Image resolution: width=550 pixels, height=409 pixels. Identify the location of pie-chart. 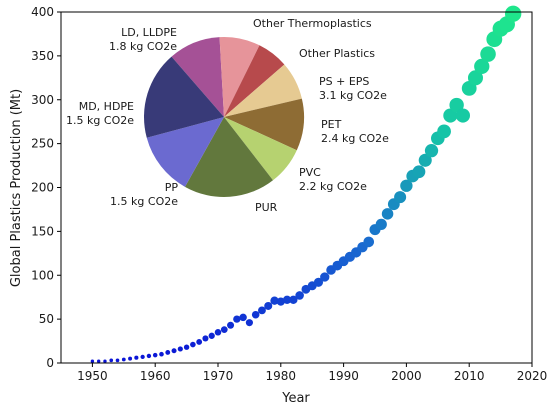
(224, 117).